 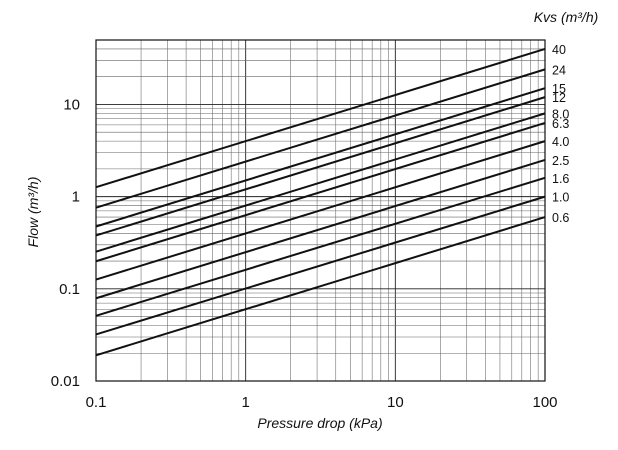 I want to click on series-label: 15, so click(x=559, y=89).